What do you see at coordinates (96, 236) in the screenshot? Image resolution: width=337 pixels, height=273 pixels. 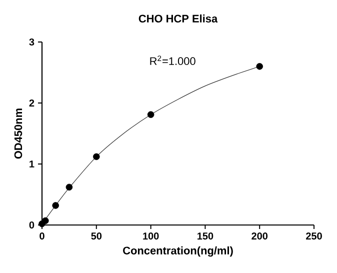 I see `x-tick-label: 50` at bounding box center [96, 236].